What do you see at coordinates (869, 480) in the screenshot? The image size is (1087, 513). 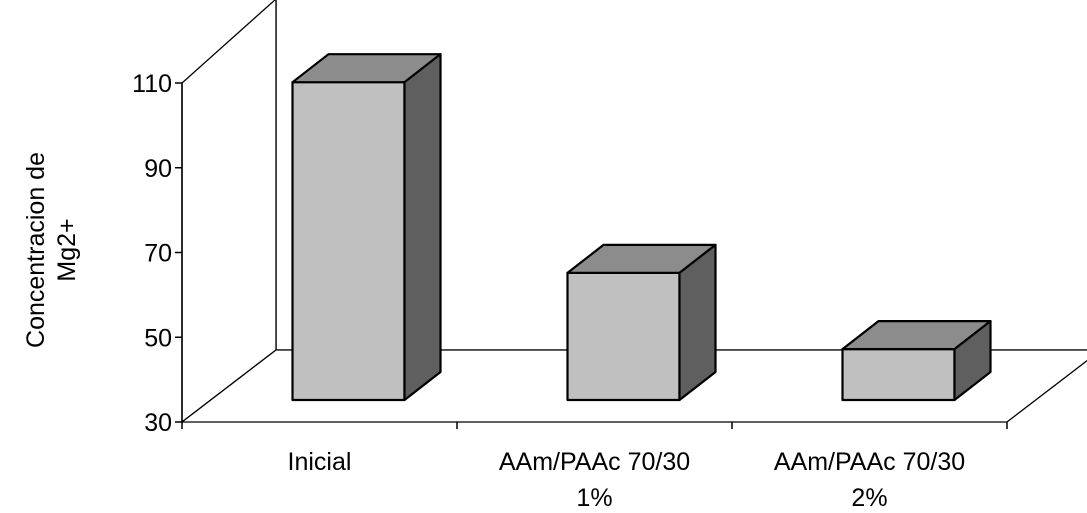 I see `x-tick-label: AAm/PAAc 70/30 2%` at bounding box center [869, 480].